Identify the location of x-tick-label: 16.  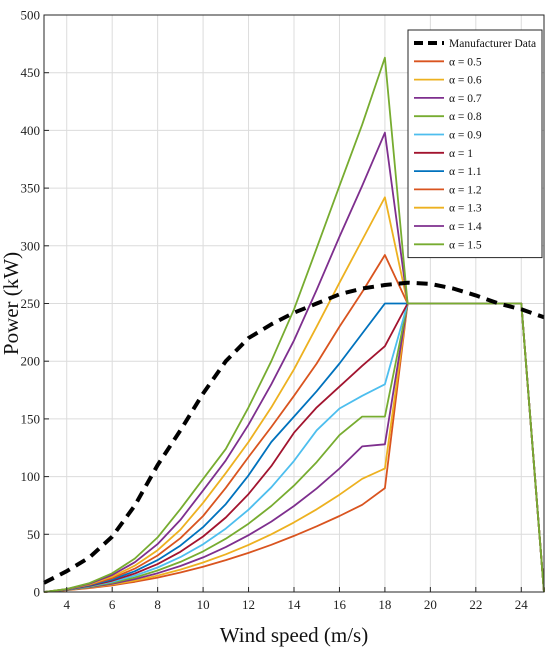
(340, 604).